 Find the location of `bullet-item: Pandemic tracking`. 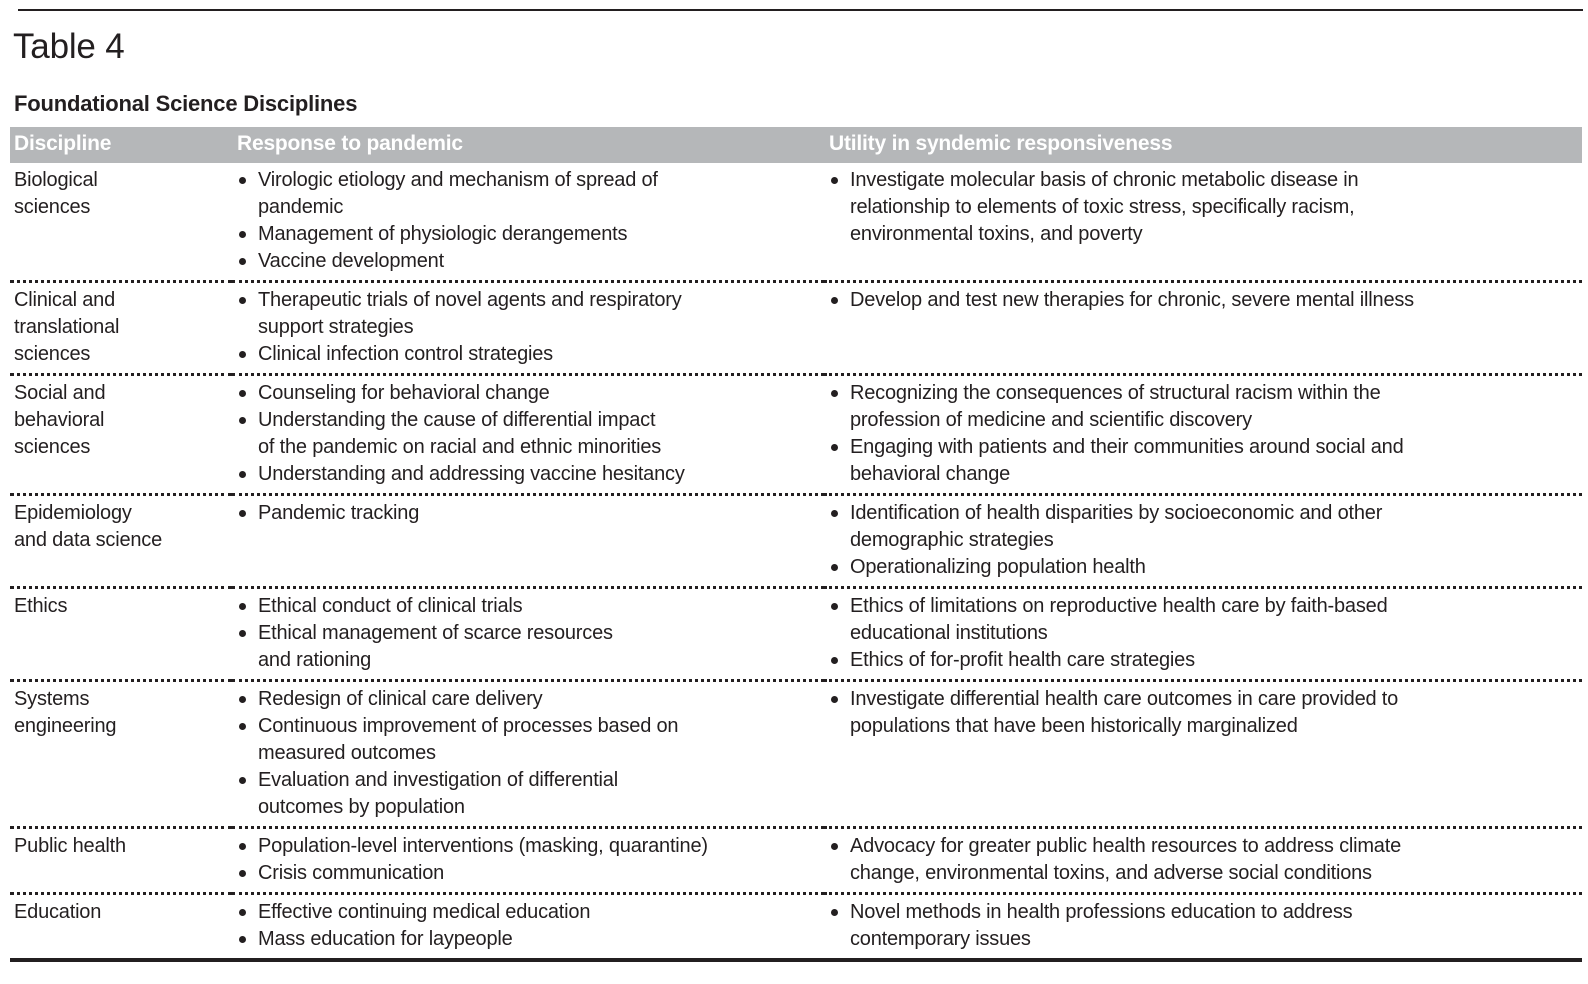

bullet-item: Pandemic tracking is located at coordinates (527, 513).